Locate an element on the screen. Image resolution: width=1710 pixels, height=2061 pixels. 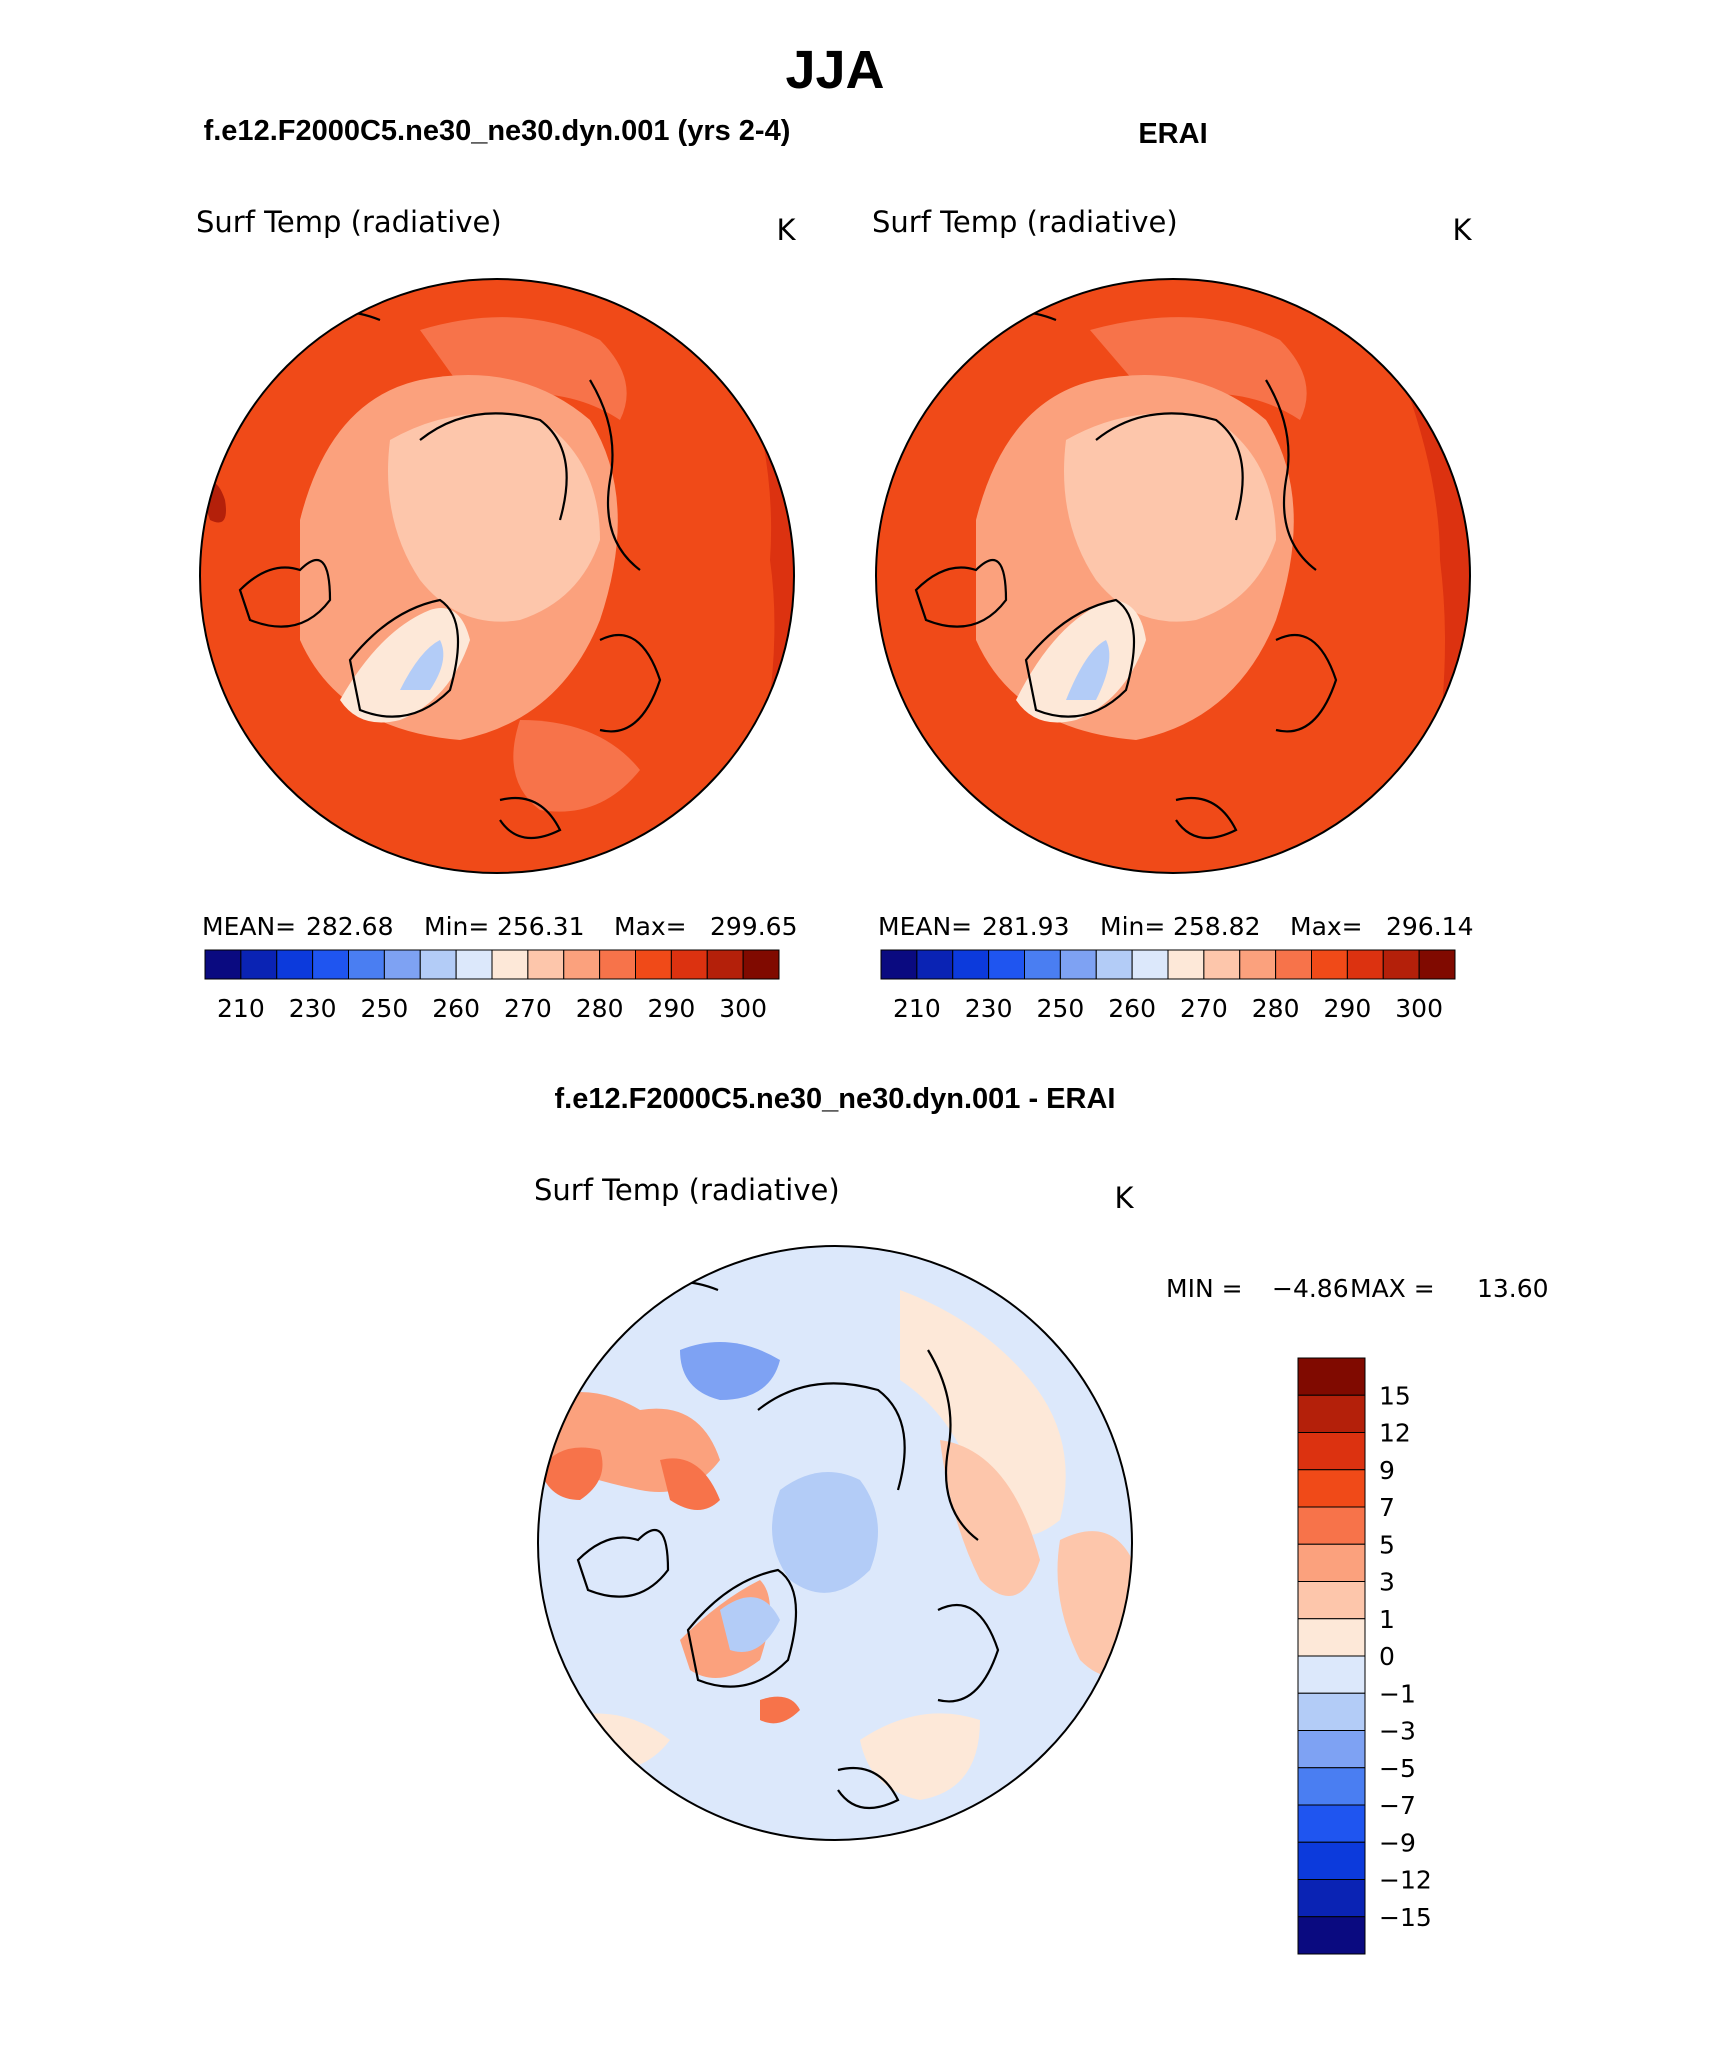
colorbar-obs-tick-label: 280 is located at coordinates (1276, 1008).